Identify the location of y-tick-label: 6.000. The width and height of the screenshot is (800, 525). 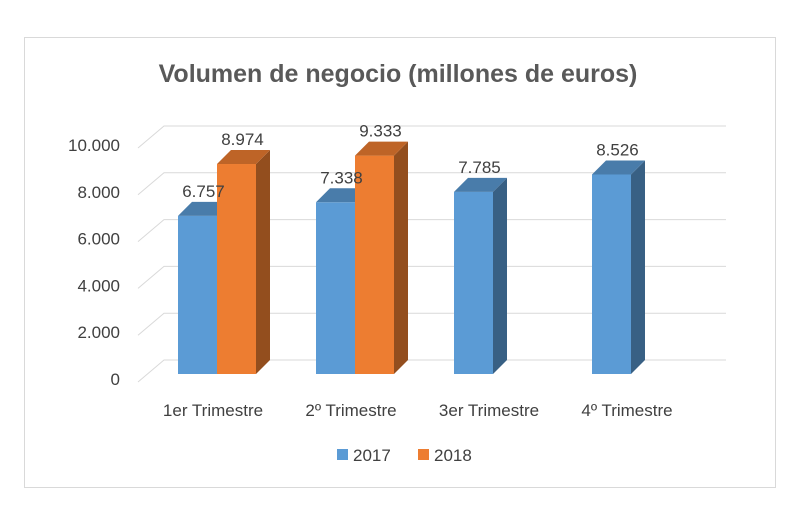
(98, 239).